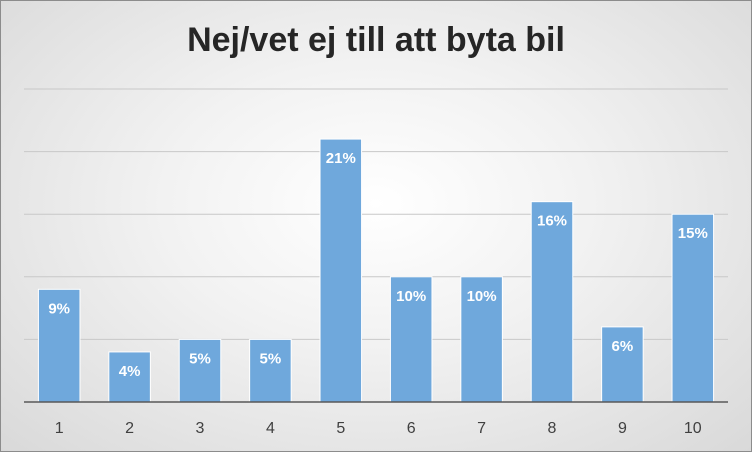 The width and height of the screenshot is (752, 452). Describe the element at coordinates (552, 428) in the screenshot. I see `x-tick-label-8: 8` at that location.